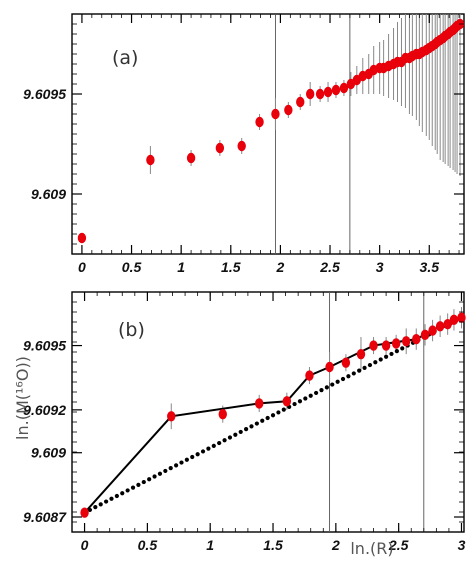  I want to click on panel-b-label: (b), so click(131, 330).